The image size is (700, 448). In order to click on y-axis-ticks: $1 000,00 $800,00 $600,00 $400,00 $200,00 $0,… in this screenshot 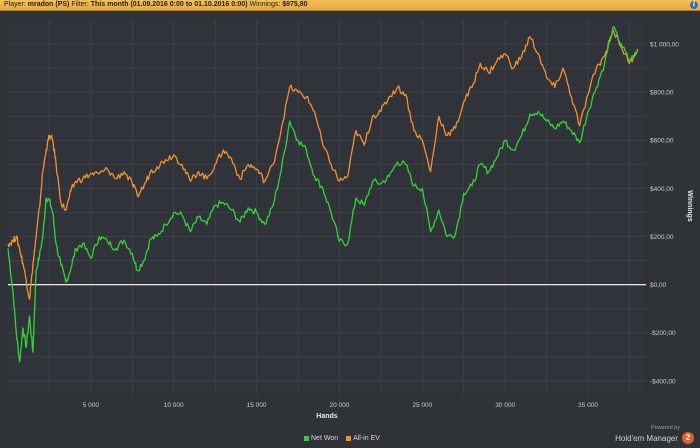, I will do `click(664, 213)`.